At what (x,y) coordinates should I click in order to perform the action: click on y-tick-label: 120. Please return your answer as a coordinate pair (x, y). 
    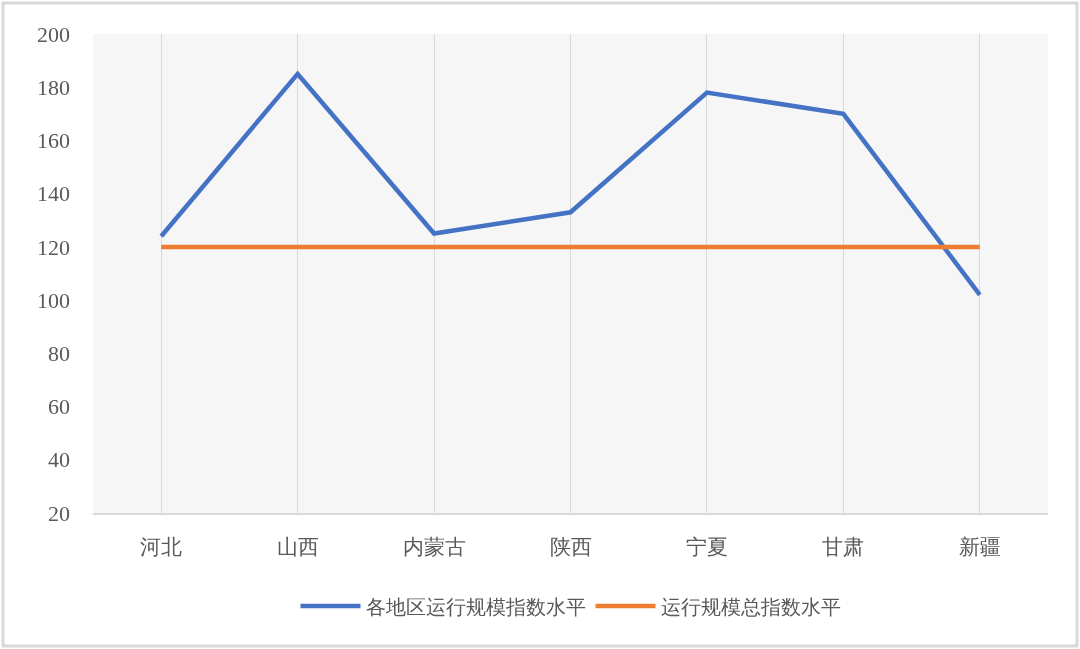
    Looking at the image, I should click on (53, 247).